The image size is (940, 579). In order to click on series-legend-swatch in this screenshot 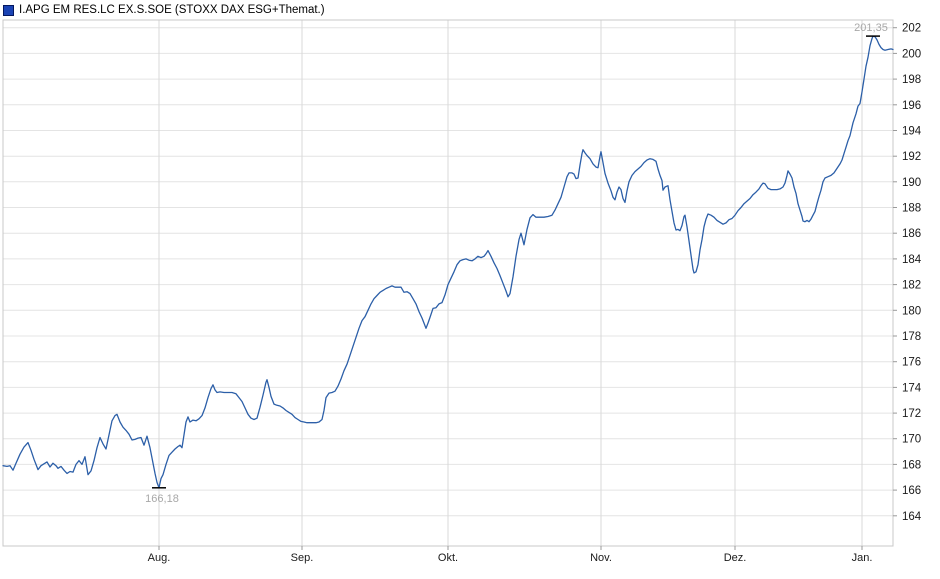, I will do `click(8, 10)`.